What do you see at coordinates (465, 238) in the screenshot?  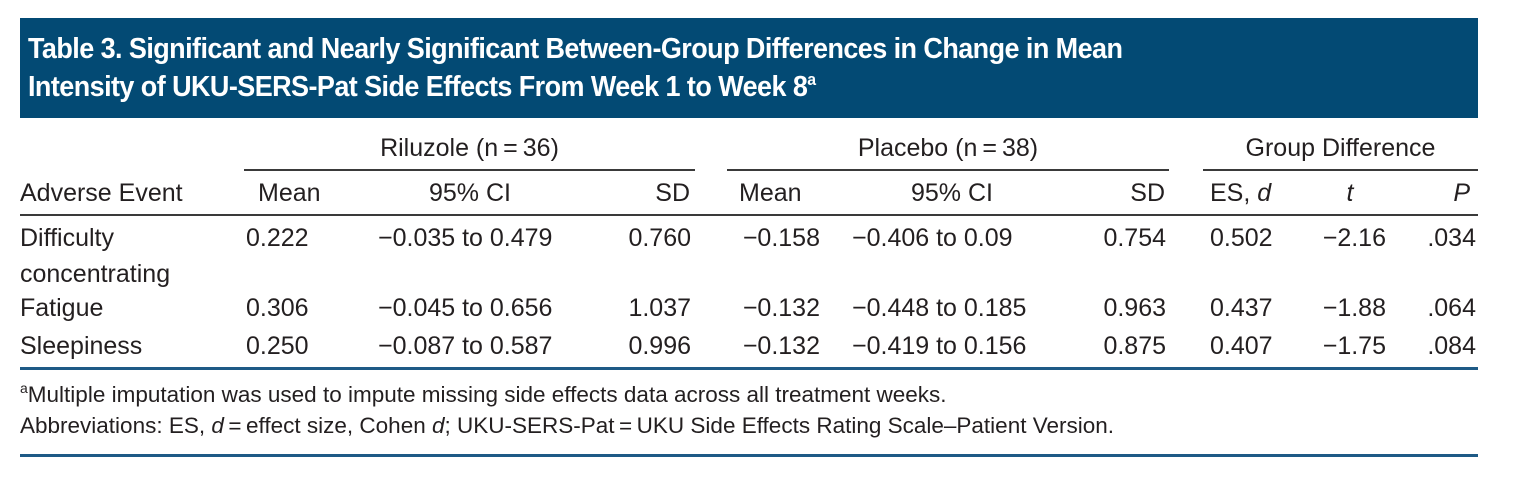 I see `cell-riluzole-ci: −0.035 to 0.479` at bounding box center [465, 238].